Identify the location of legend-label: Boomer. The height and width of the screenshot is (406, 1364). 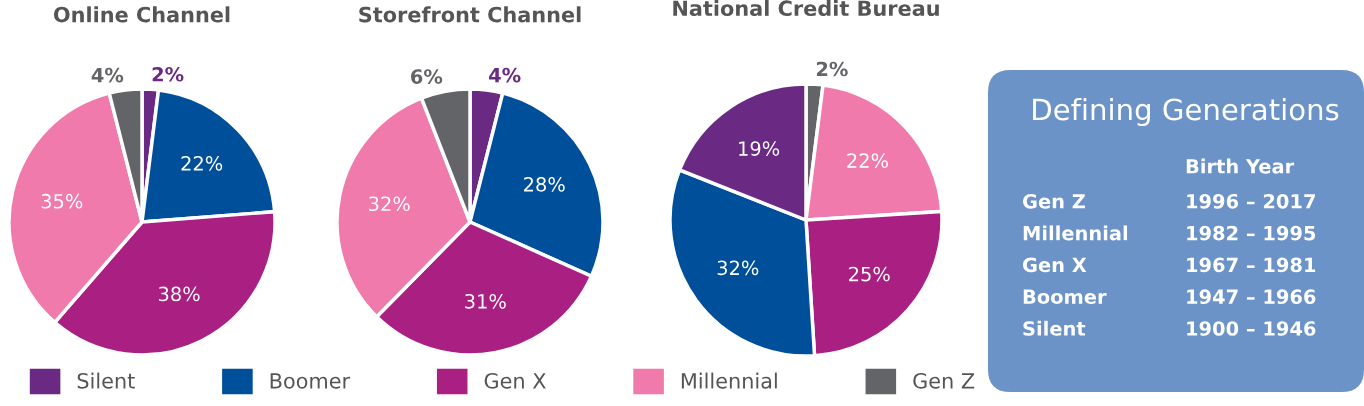
(310, 381).